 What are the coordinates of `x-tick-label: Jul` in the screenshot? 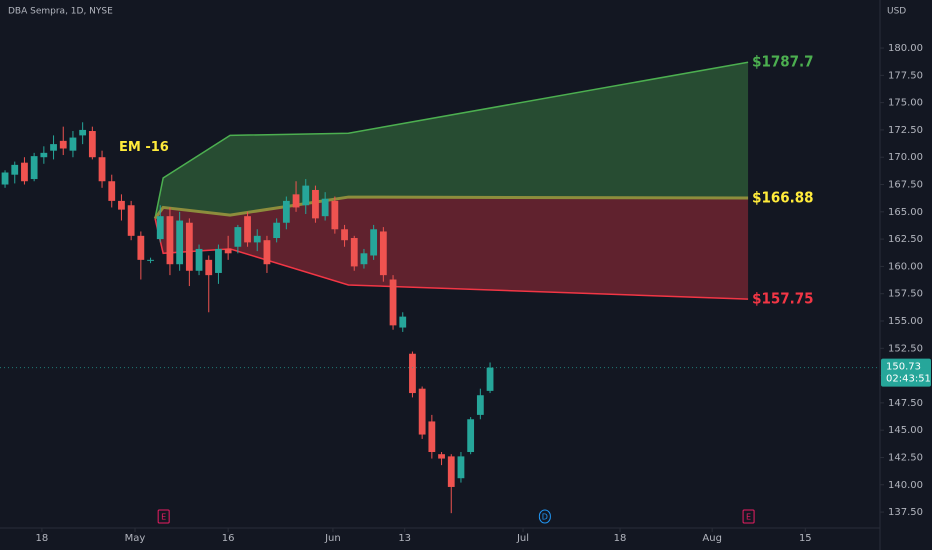 It's located at (522, 538).